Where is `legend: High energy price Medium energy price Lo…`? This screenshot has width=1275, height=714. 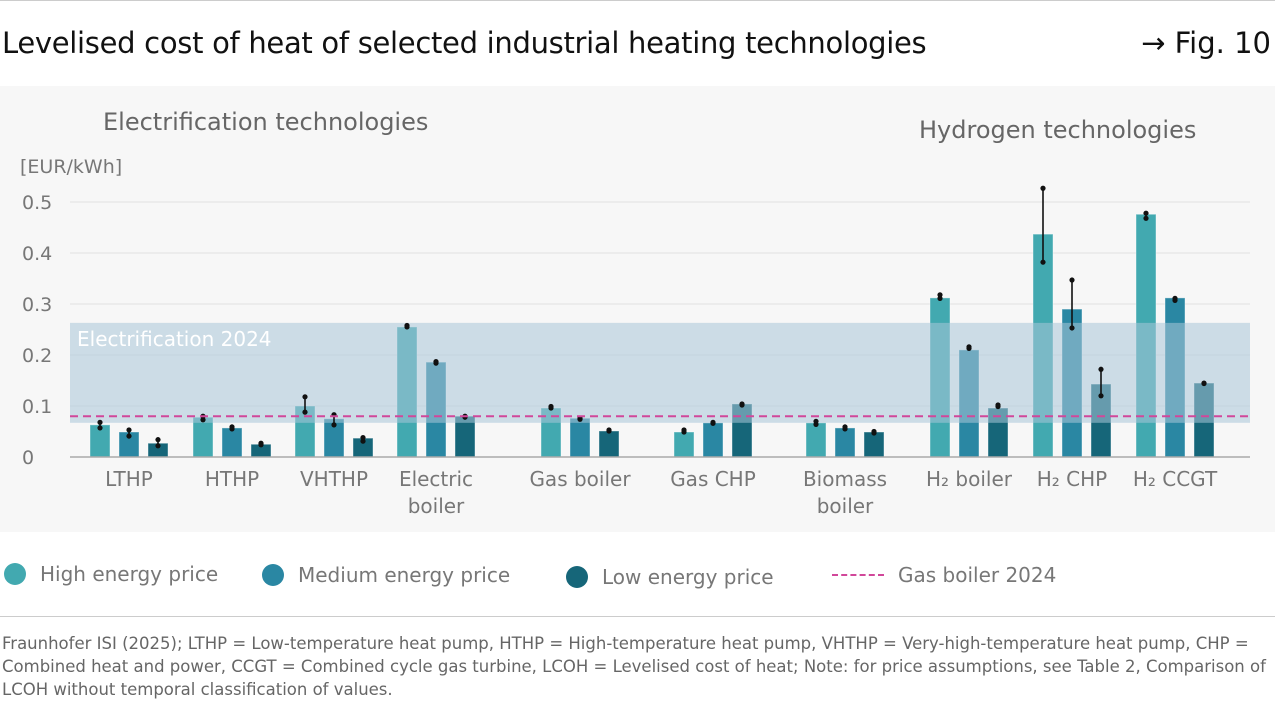 legend: High energy price Medium energy price Lo… is located at coordinates (637, 578).